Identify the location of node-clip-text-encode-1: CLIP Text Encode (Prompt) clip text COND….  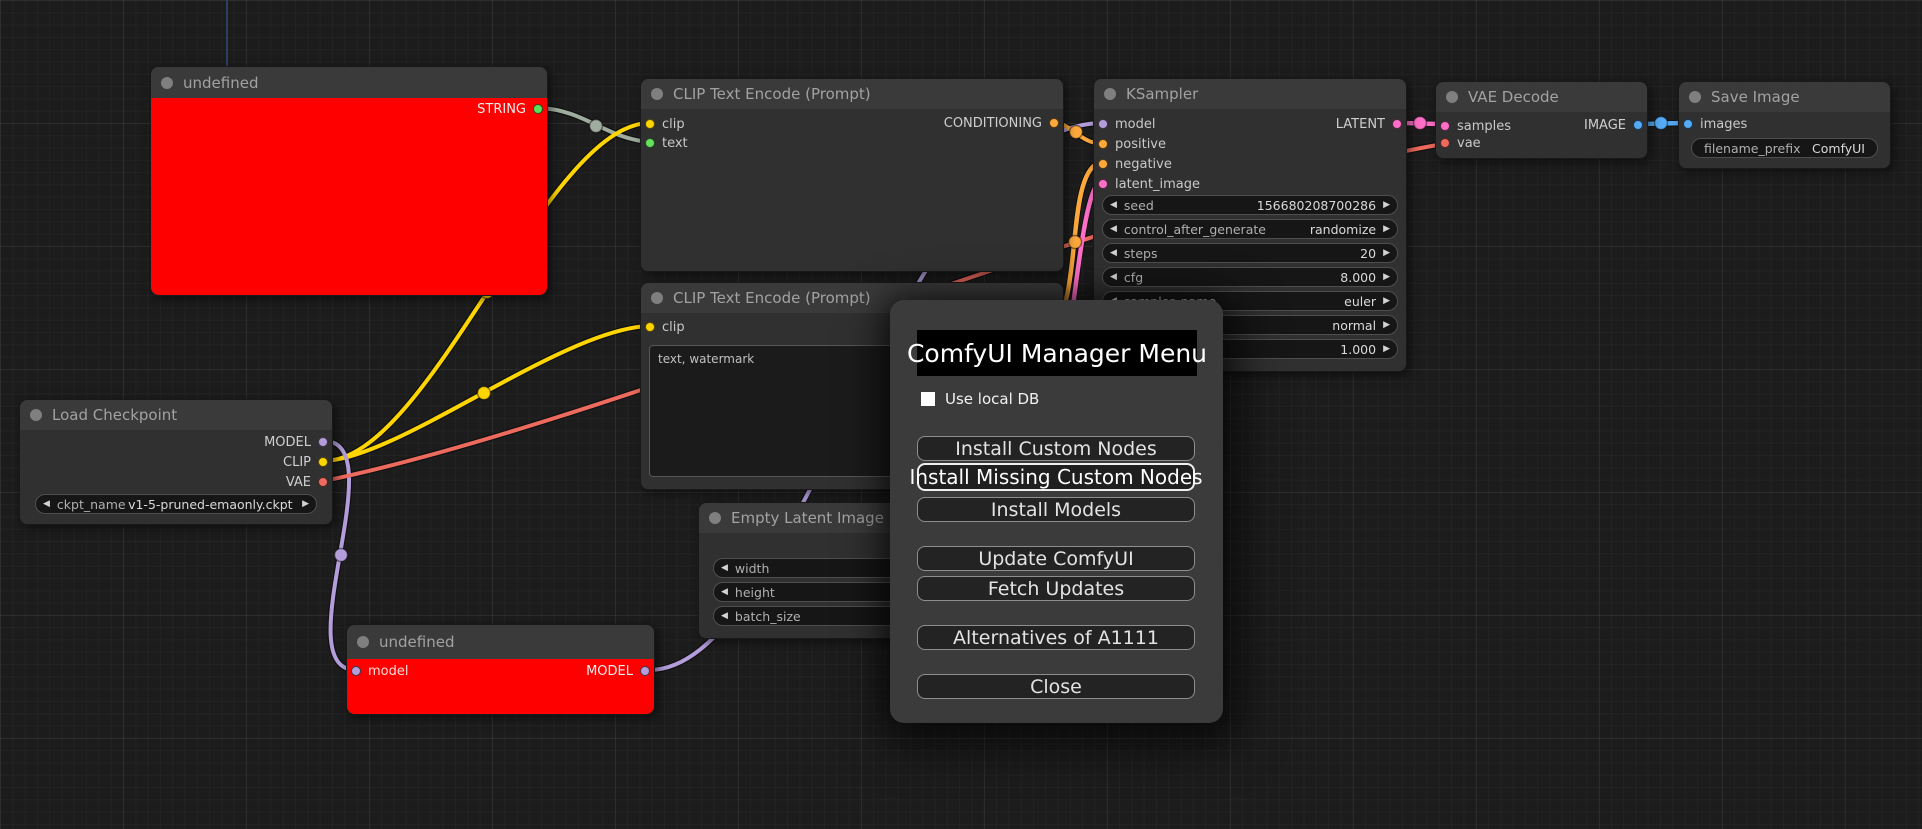
(852, 175).